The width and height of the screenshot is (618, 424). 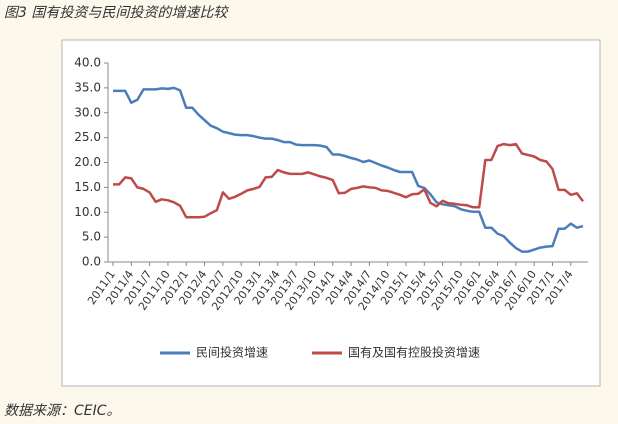 I want to click on legend-label: 民间投资增速, so click(x=232, y=352).